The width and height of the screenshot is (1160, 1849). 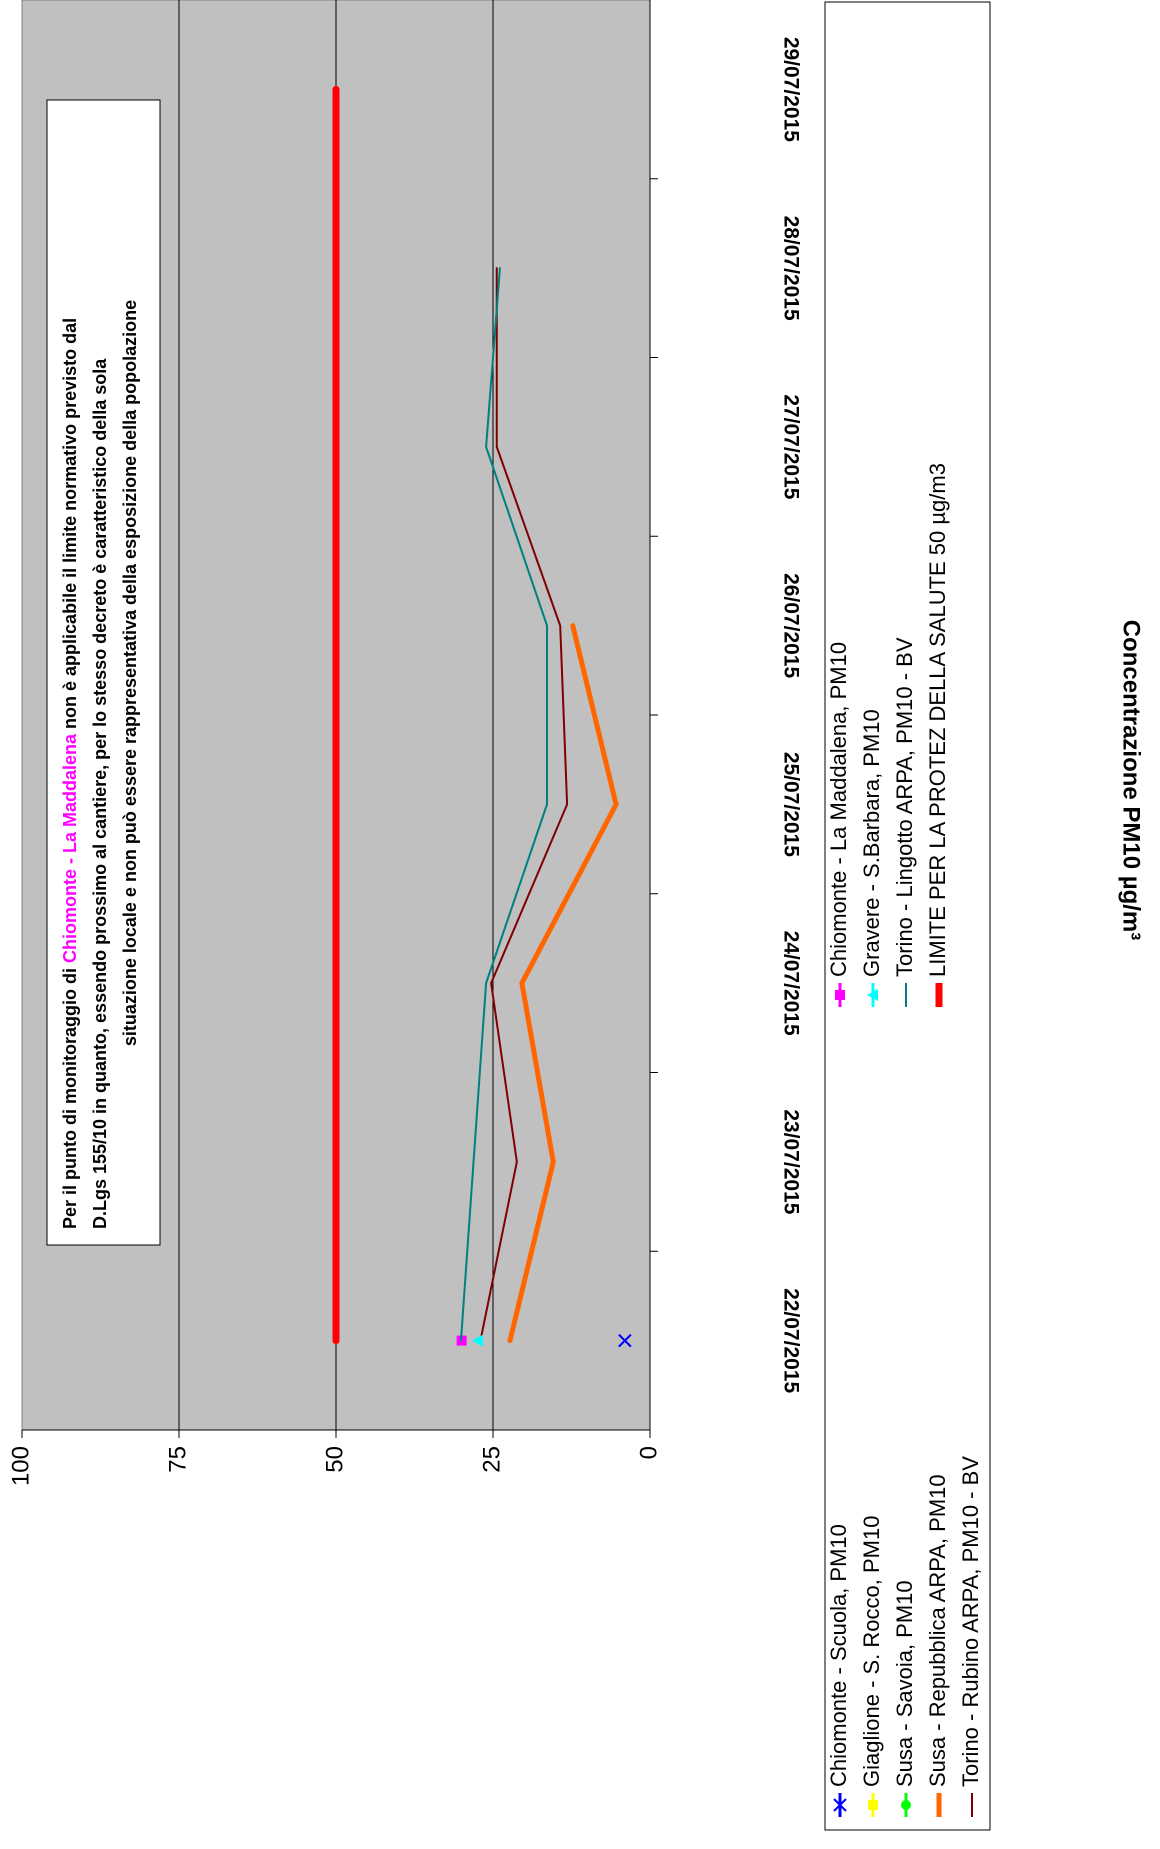 I want to click on legend-label: Susa - Repubblica ARPA, PM10, so click(x=937, y=1630).